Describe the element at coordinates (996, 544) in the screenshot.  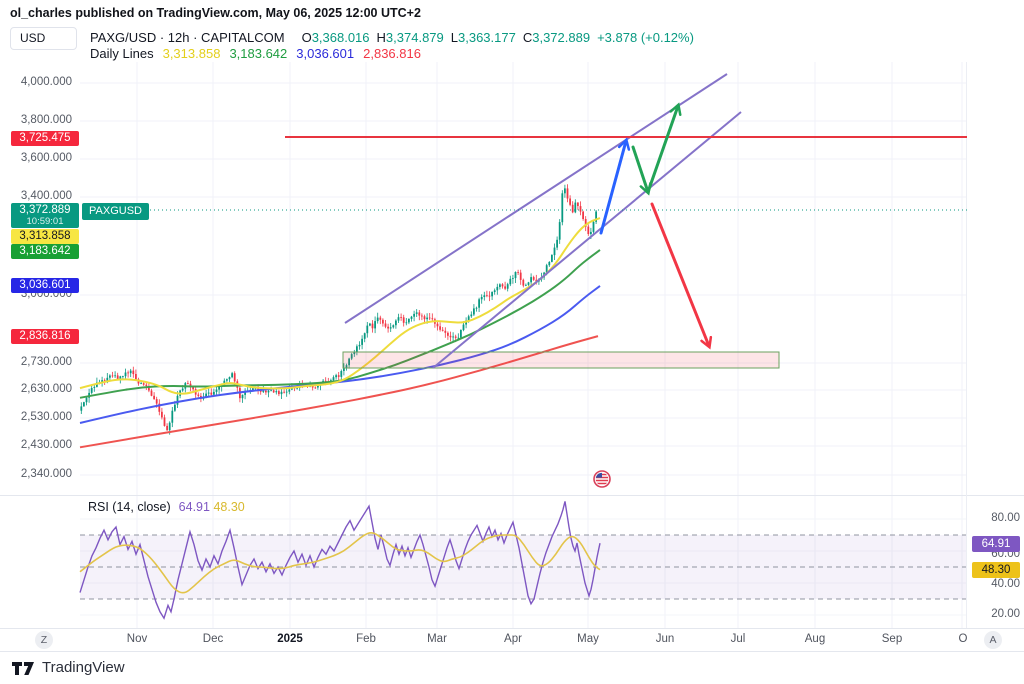
I see `rsi-value-badge: 64.91` at that location.